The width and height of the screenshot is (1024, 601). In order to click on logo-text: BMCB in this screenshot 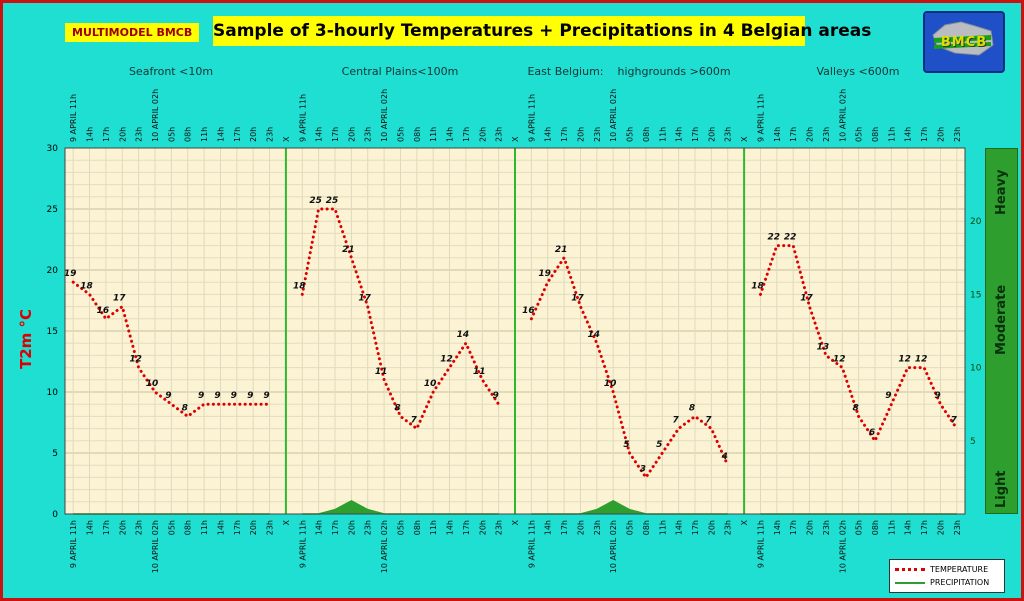, I will do `click(964, 42)`.